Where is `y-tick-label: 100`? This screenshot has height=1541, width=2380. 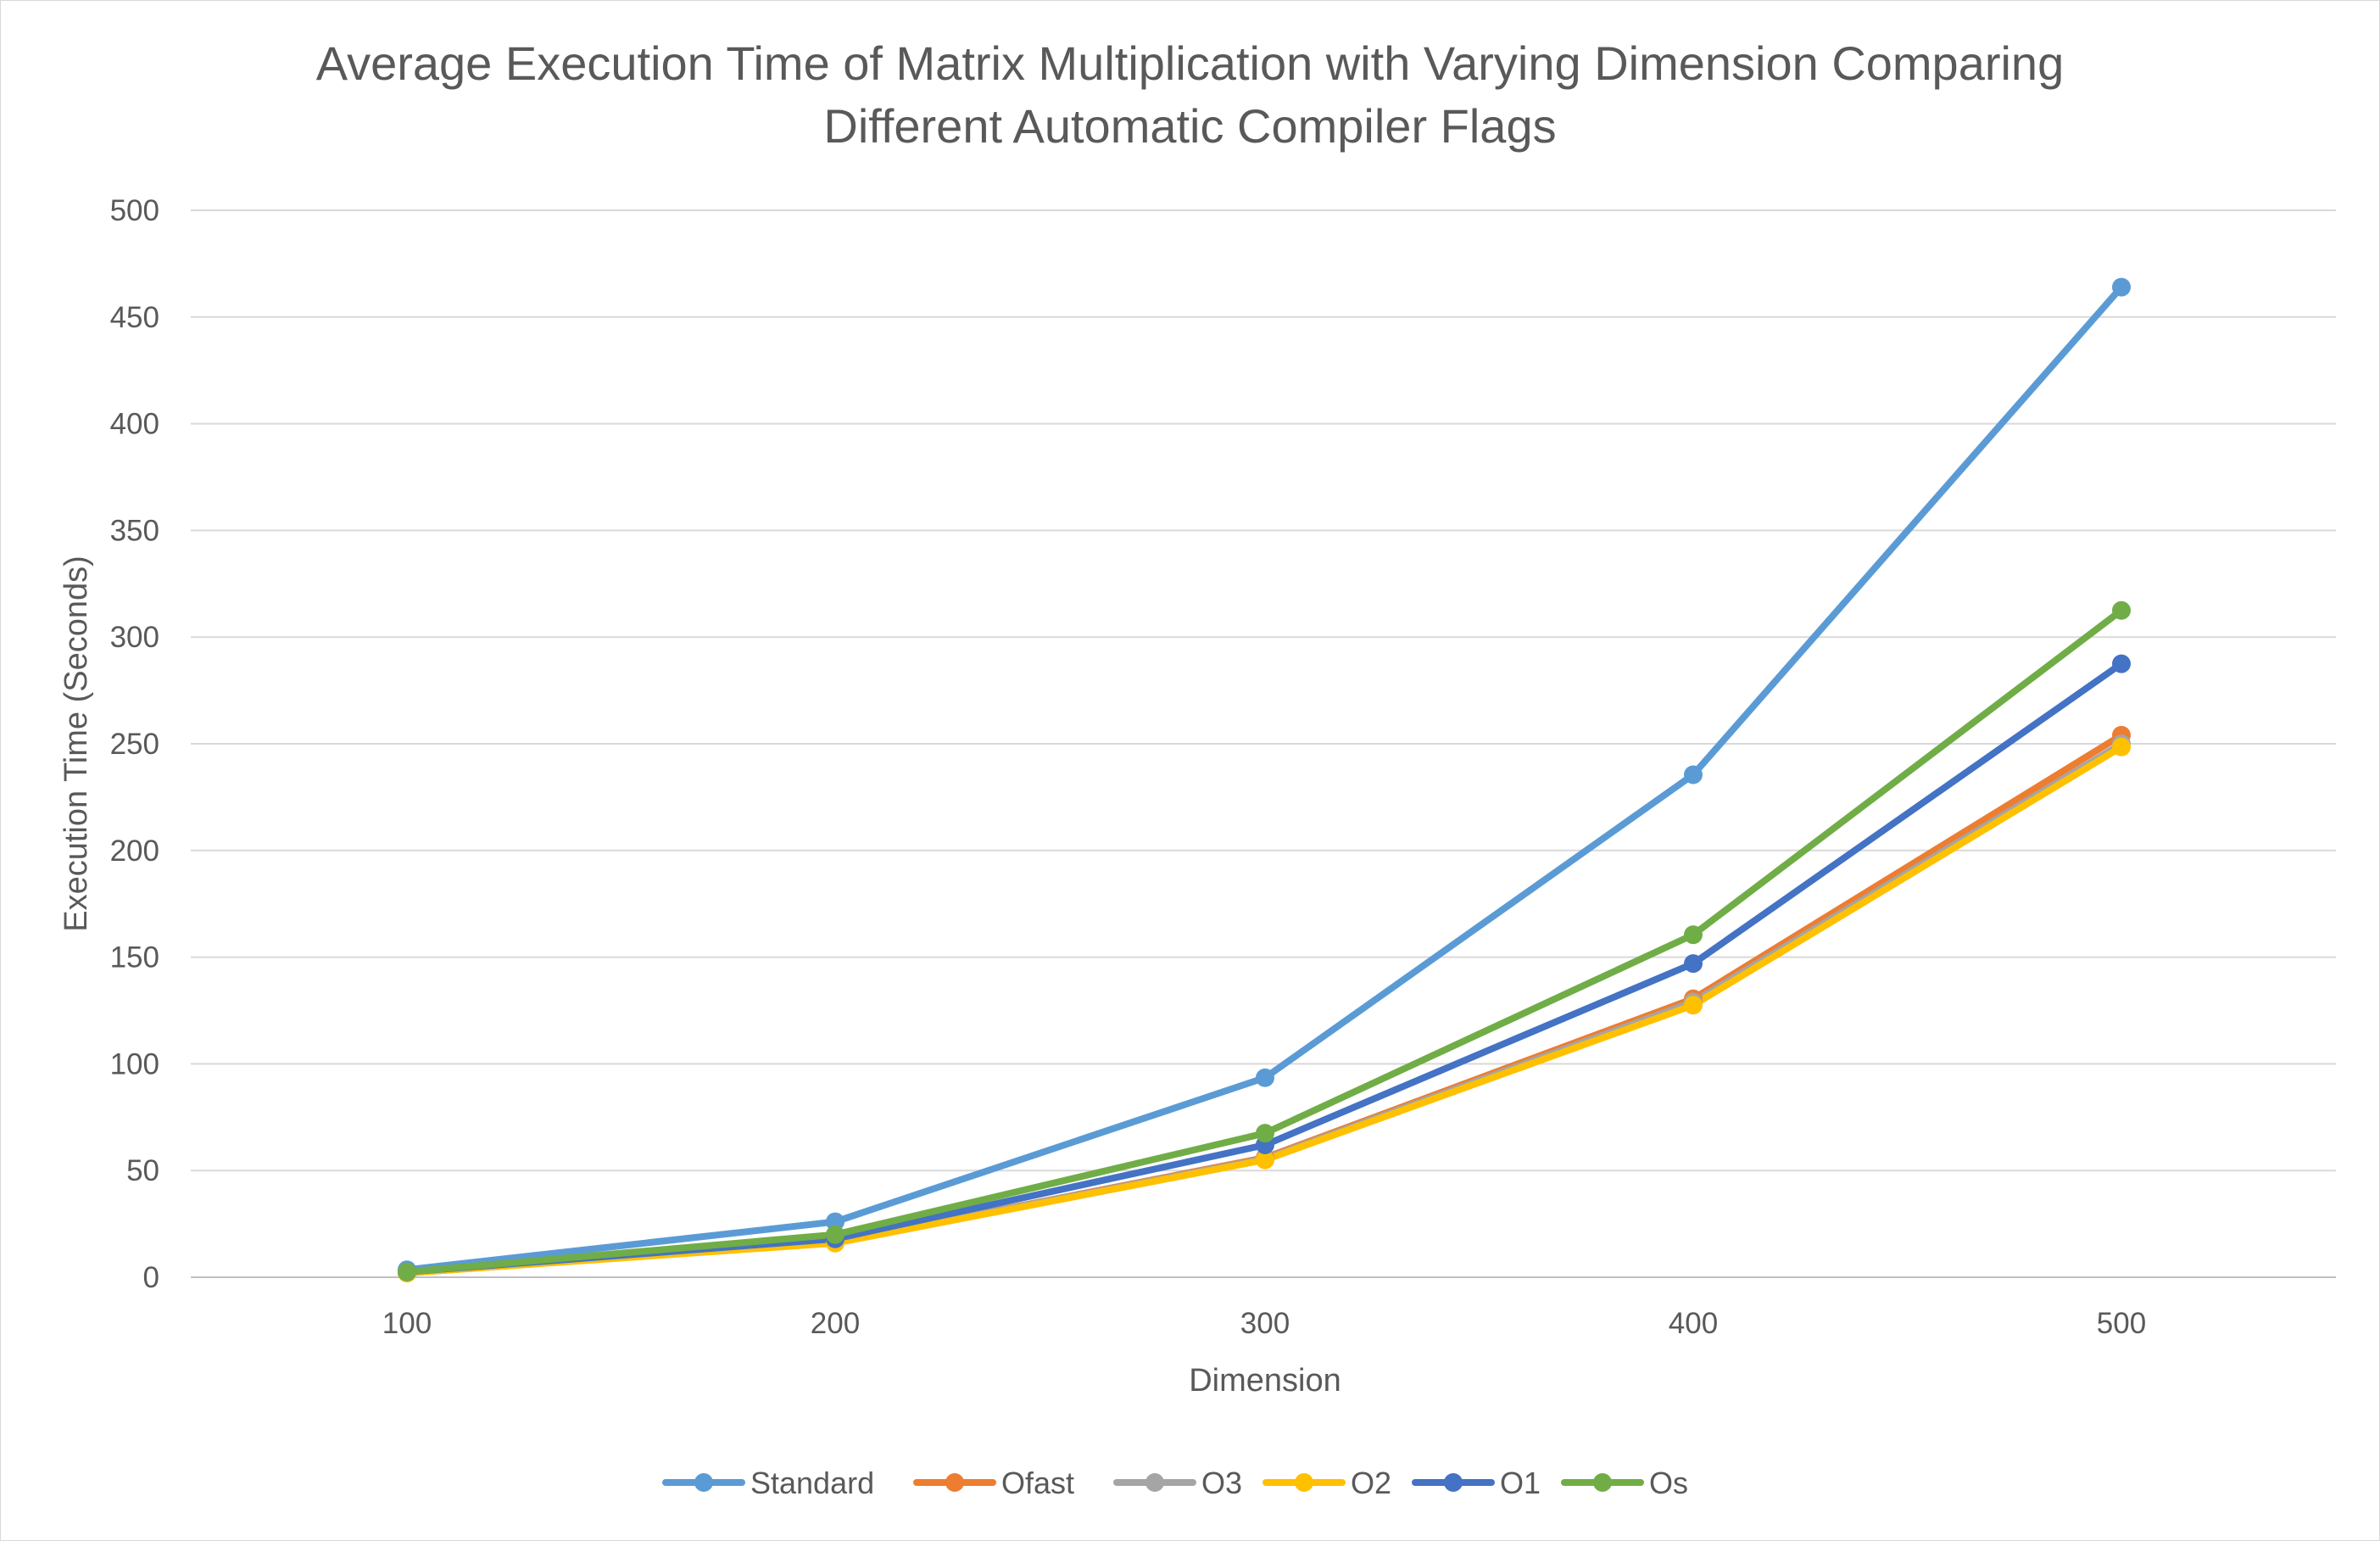 y-tick-label: 100 is located at coordinates (134, 1063).